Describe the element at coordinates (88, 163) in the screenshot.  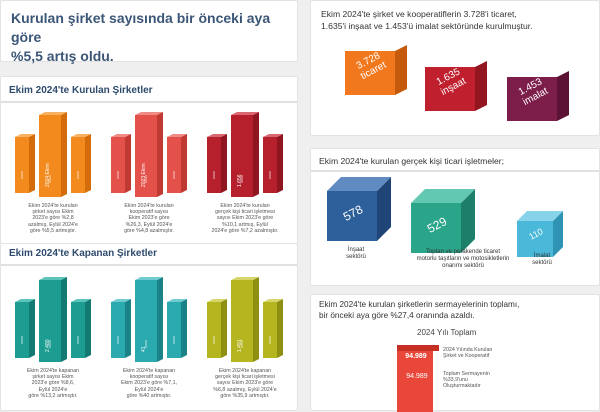
I see `kurulan-group-1-bar-3-side` at that location.